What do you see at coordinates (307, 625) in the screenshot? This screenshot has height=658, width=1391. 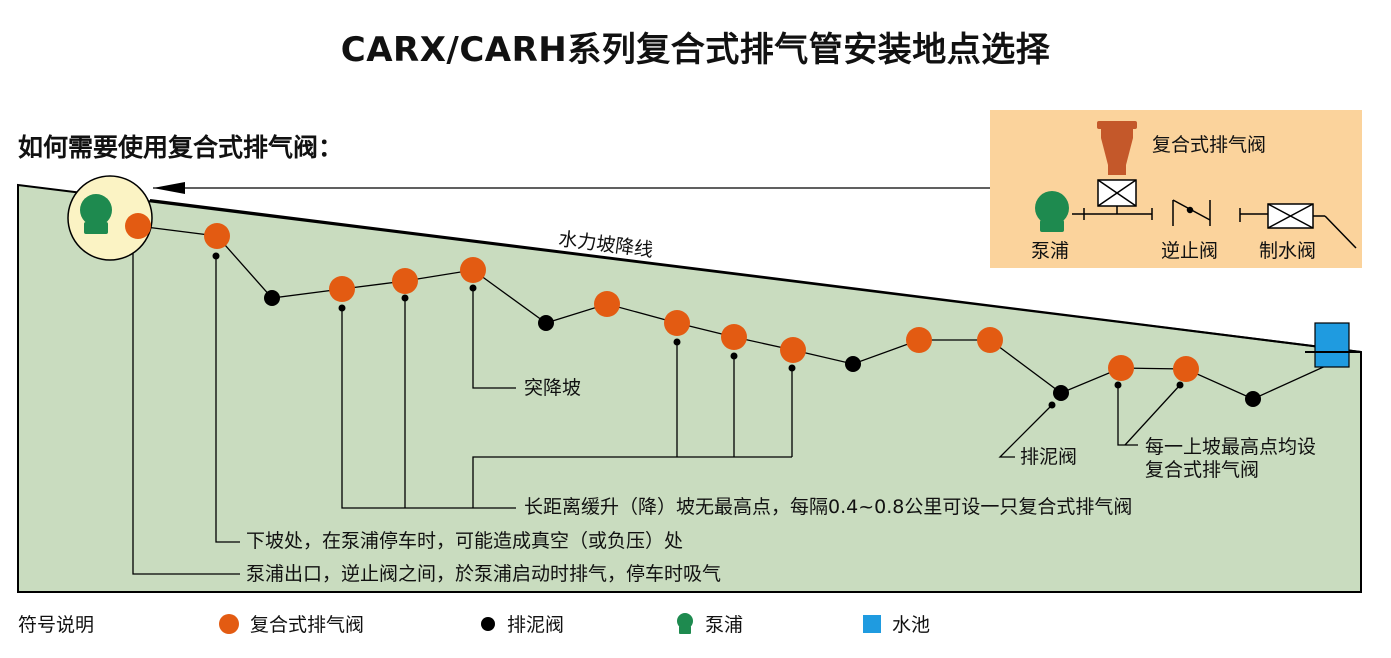 I see `legend-air-valve-text: 复合式排气阀` at bounding box center [307, 625].